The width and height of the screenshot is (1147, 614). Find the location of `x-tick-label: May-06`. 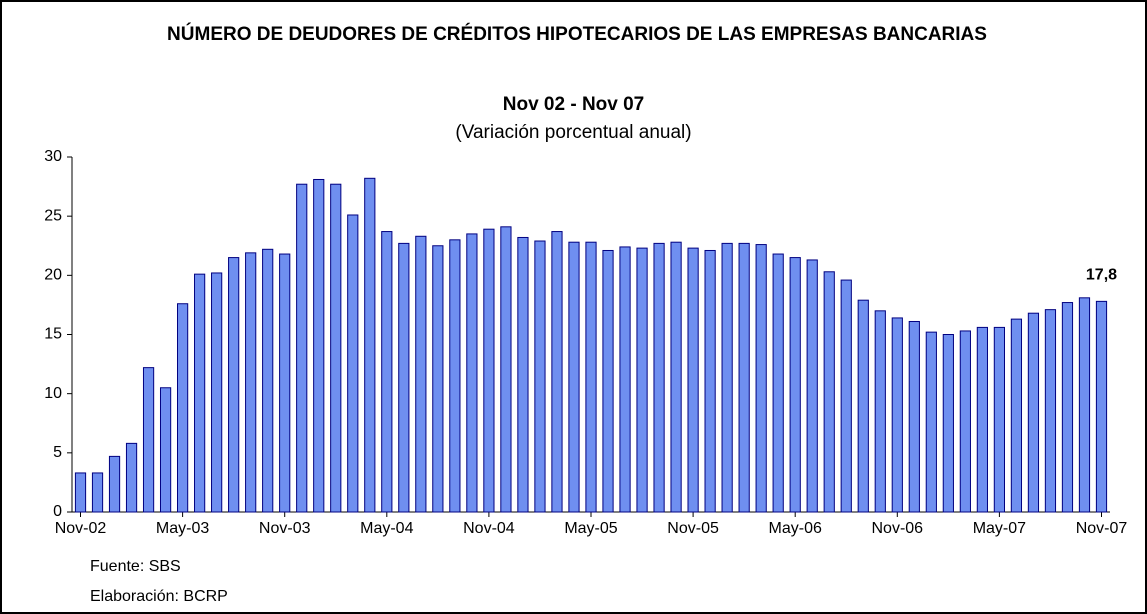

x-tick-label: May-06 is located at coordinates (795, 528).